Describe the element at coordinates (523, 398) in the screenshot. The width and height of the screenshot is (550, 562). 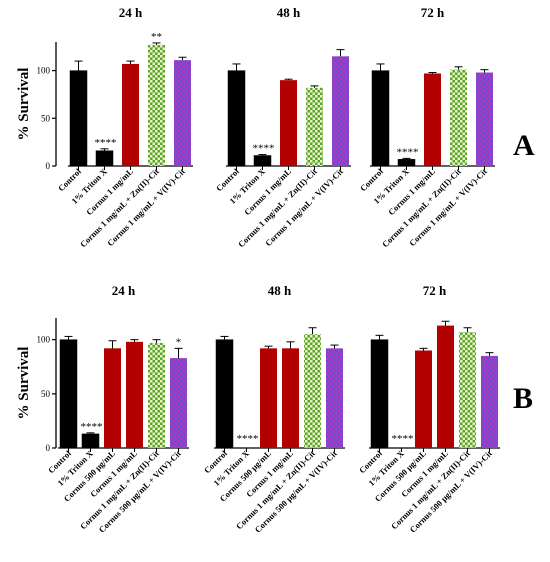
I see `panel-letter: B` at that location.